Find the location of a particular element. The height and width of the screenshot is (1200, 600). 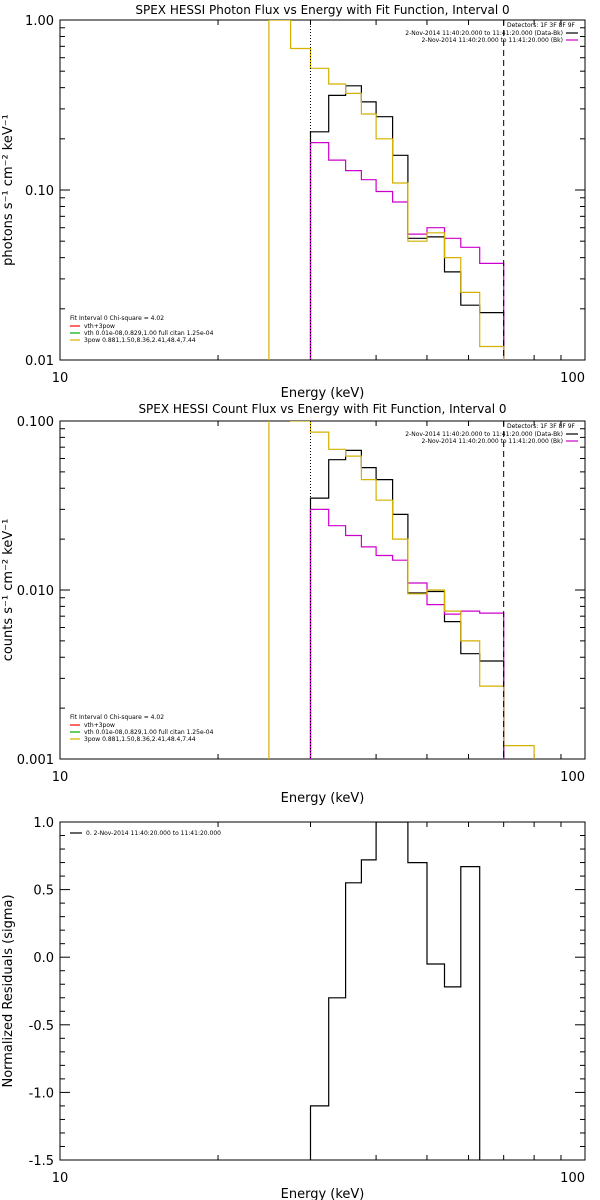

y-tick-label: 0.010 is located at coordinates (35, 591).